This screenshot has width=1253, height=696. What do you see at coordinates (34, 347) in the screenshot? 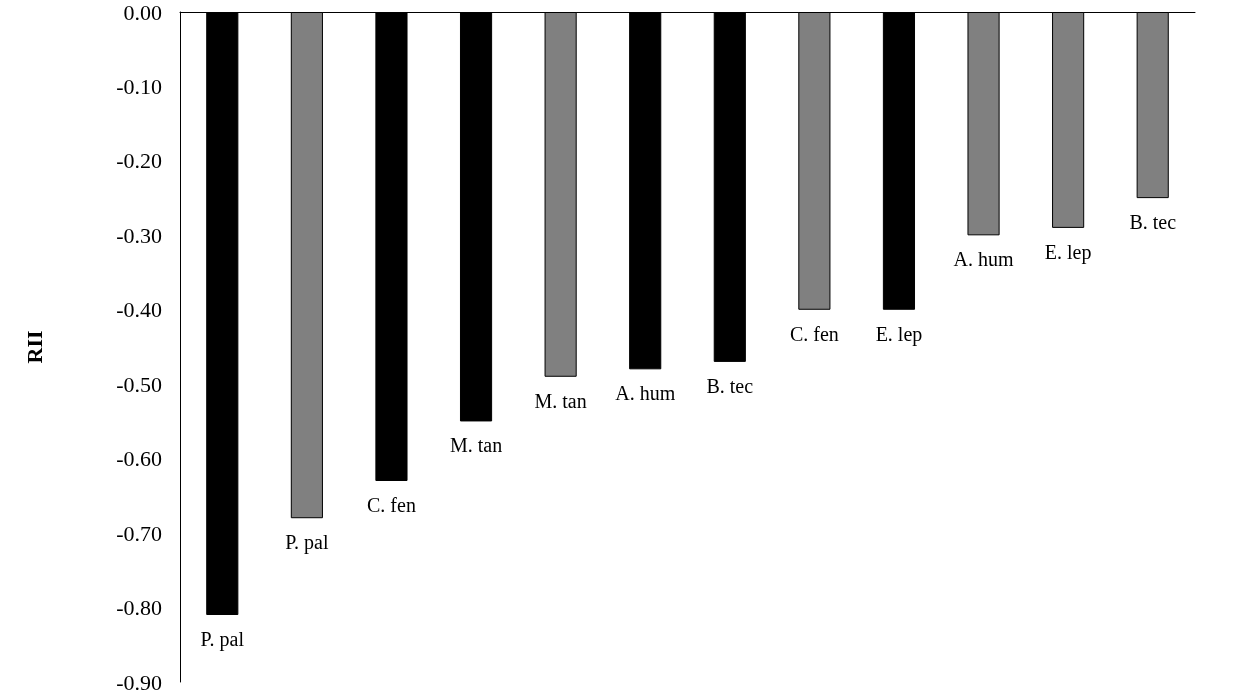
I see `y-axis-title: RII` at bounding box center [34, 347].